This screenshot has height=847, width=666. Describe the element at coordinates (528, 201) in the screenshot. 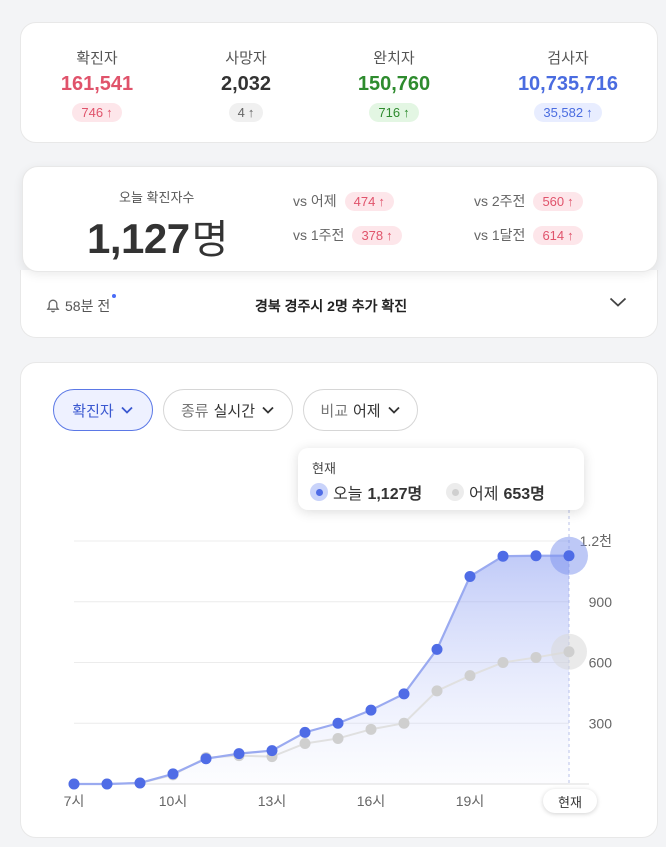

I see `comparison-item: vs 2주전 560 ↑` at that location.